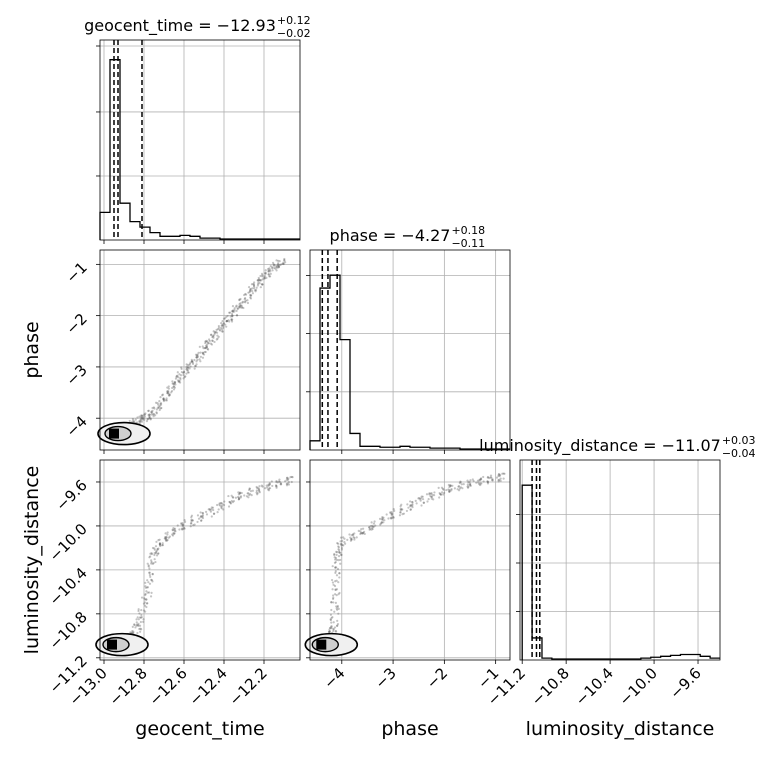 This screenshot has width=760, height=760. I want to click on xtick-label-luminosity_distance-3: −10.0, so click(638, 686).